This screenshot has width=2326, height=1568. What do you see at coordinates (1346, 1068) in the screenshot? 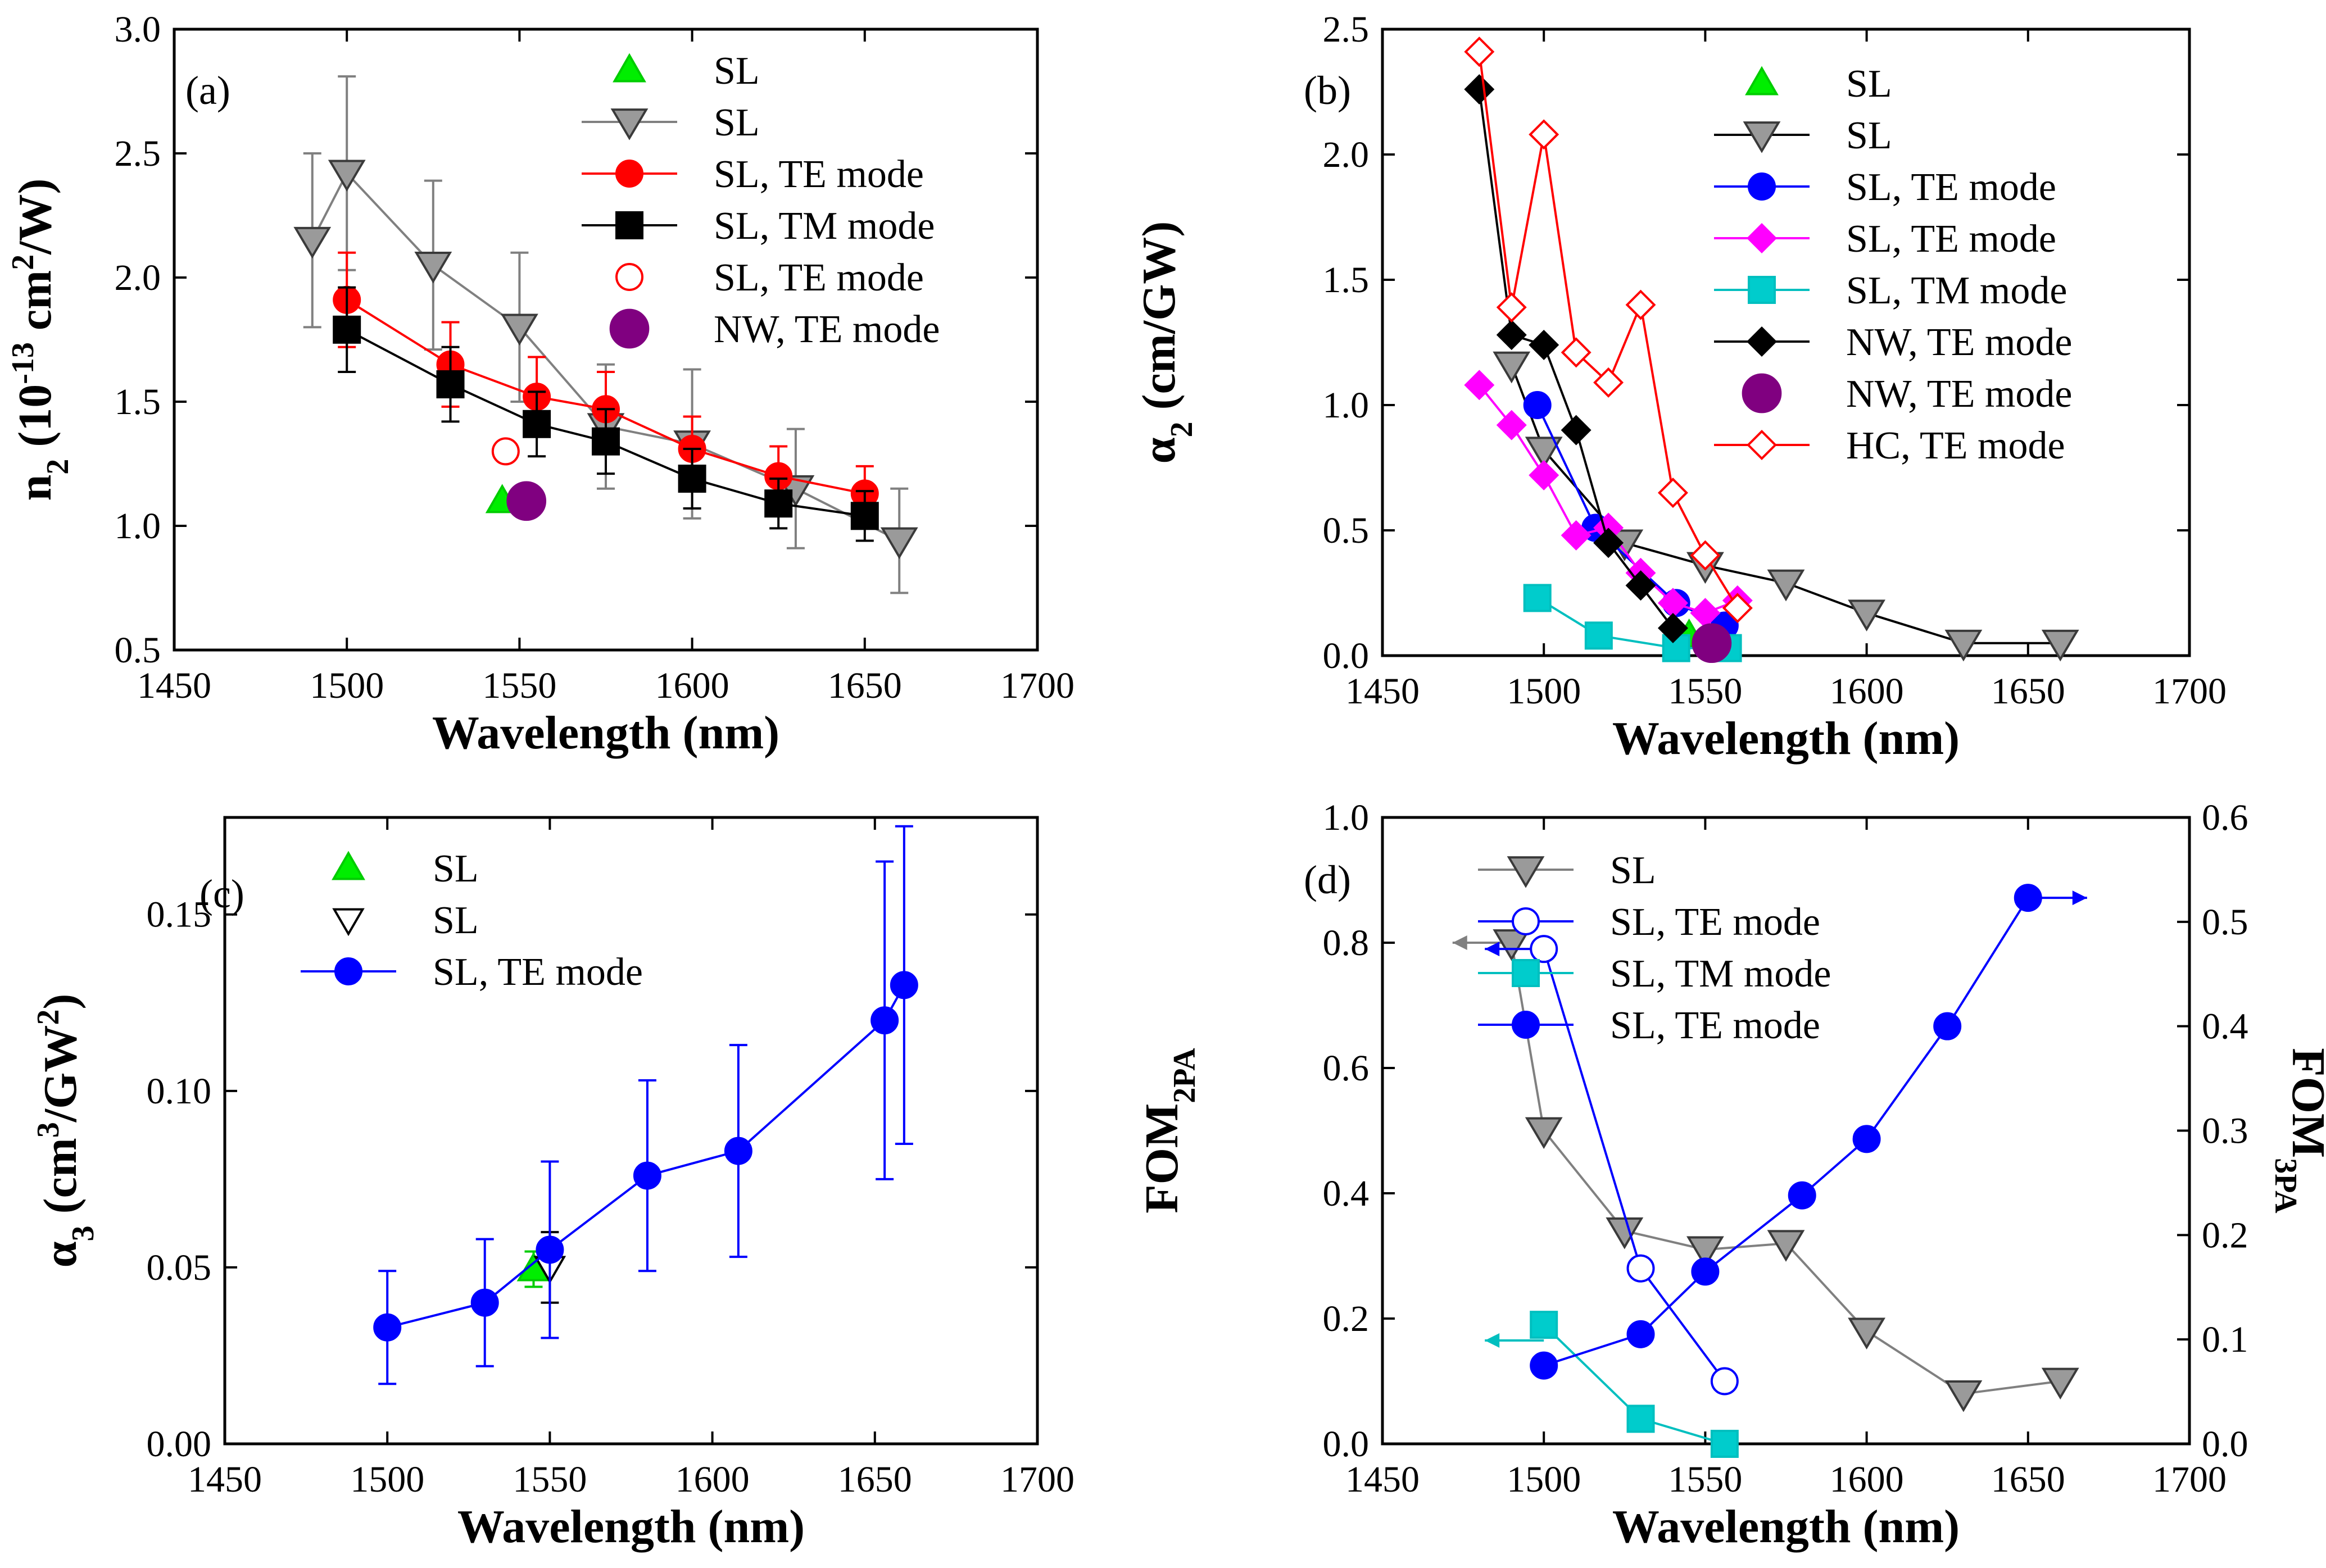
I see `y-tick-label: 0.6` at bounding box center [1346, 1068].